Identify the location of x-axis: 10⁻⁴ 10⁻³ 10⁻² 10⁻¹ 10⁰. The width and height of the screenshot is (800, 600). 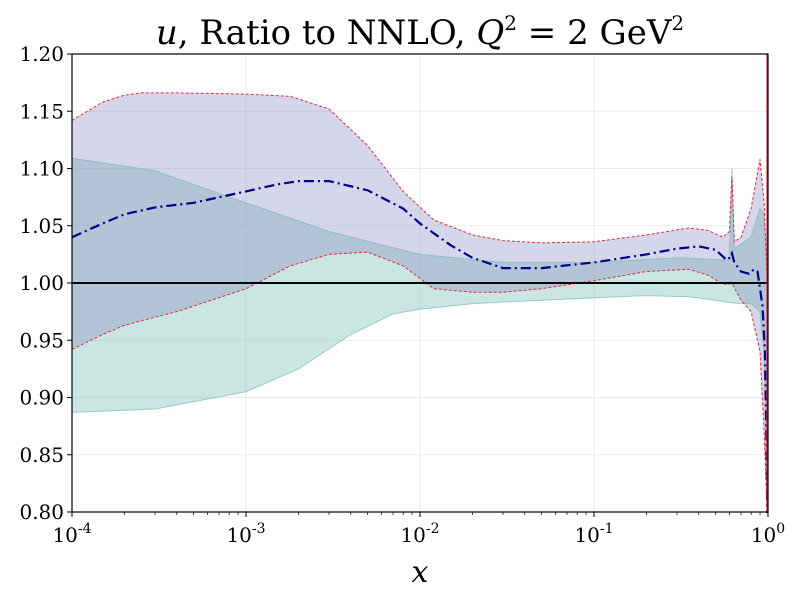
(418, 529).